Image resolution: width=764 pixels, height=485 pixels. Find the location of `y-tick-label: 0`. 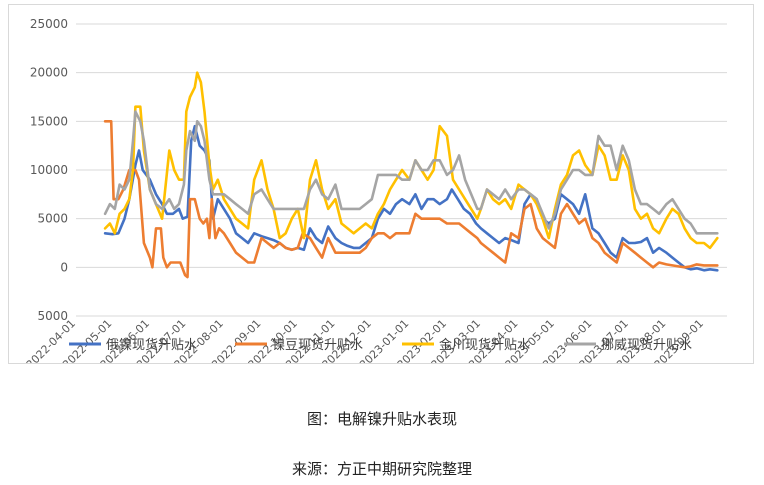

y-tick-label: 0 is located at coordinates (64, 267).